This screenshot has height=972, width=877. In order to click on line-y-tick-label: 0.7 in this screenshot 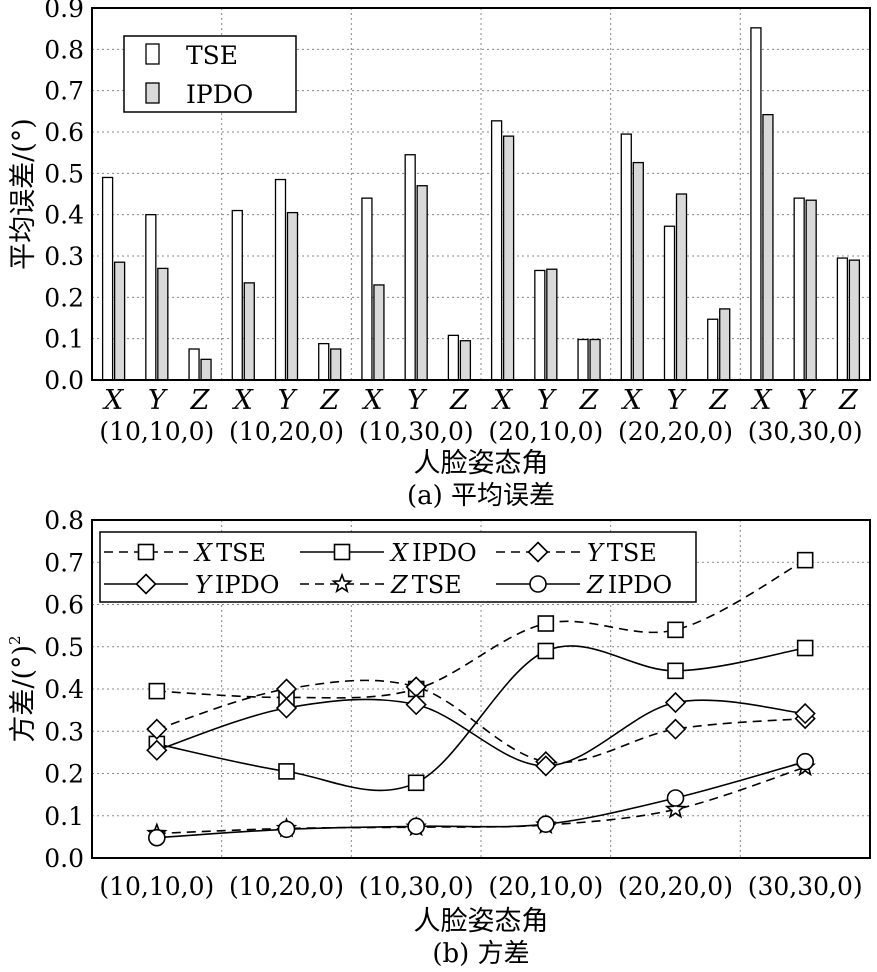, I will do `click(64, 562)`.